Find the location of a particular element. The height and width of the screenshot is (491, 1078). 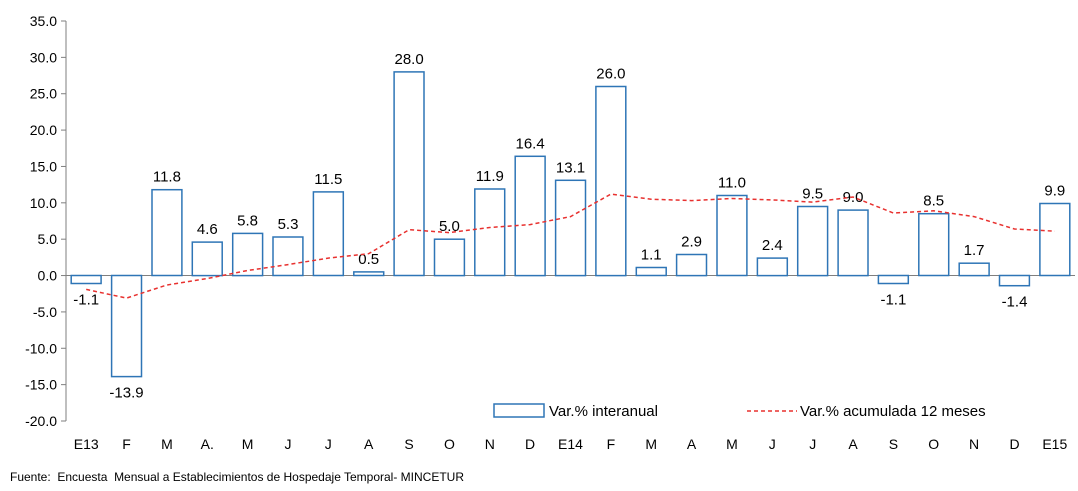

bar-data-label: 9.9 is located at coordinates (1054, 191).